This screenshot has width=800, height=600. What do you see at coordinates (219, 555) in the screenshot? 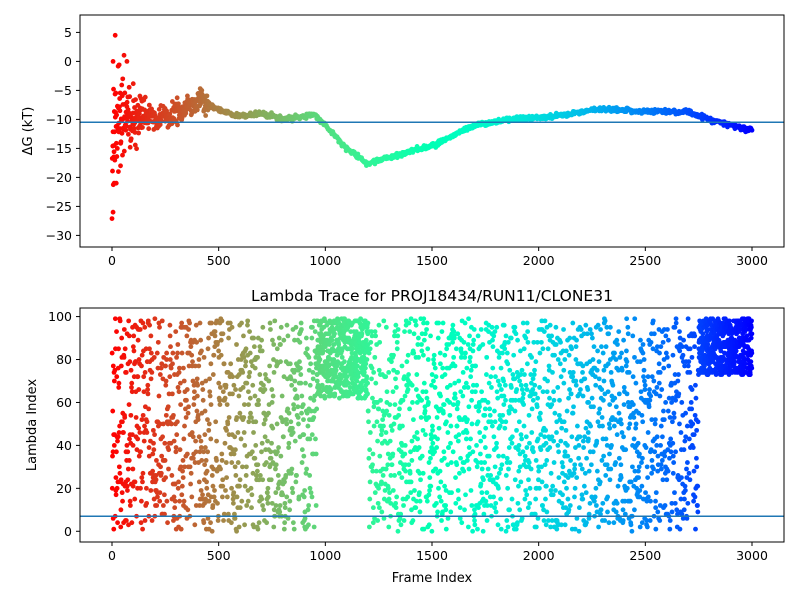
I see `x-tick-label: 500` at bounding box center [219, 555].